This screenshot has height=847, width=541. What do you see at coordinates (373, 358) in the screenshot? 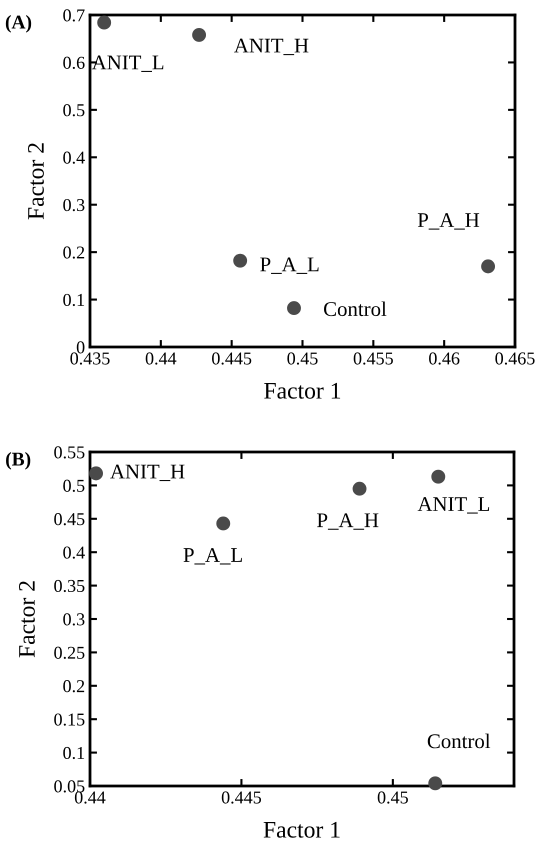
I see `x-tick-label: 0.455` at bounding box center [373, 358].